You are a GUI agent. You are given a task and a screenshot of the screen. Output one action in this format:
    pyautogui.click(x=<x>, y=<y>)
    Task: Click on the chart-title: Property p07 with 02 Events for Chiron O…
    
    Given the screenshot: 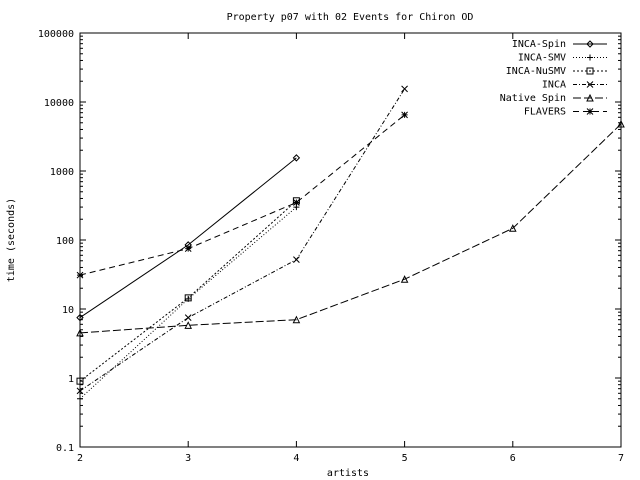 What is the action you would take?
    pyautogui.click(x=350, y=17)
    